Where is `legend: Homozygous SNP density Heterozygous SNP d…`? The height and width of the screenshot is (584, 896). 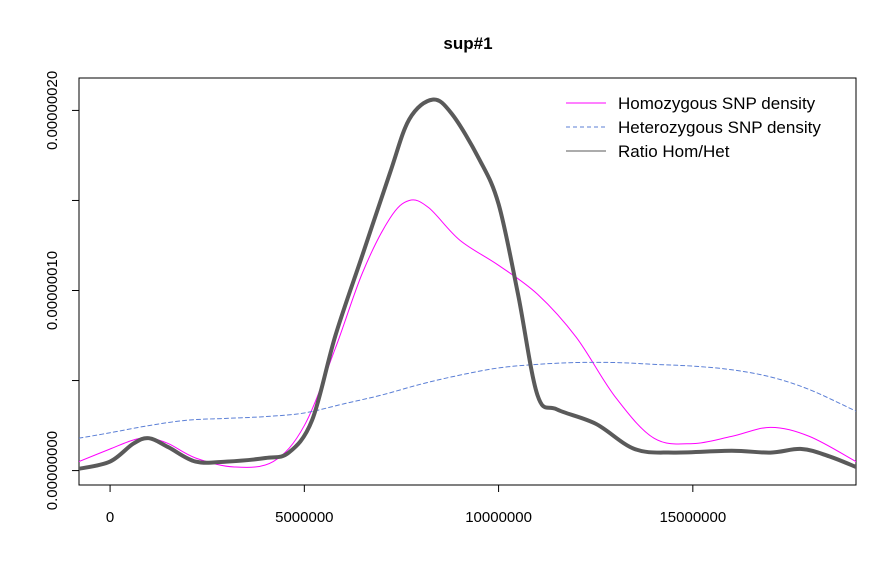 legend: Homozygous SNP density Heterozygous SNP d… is located at coordinates (693, 127).